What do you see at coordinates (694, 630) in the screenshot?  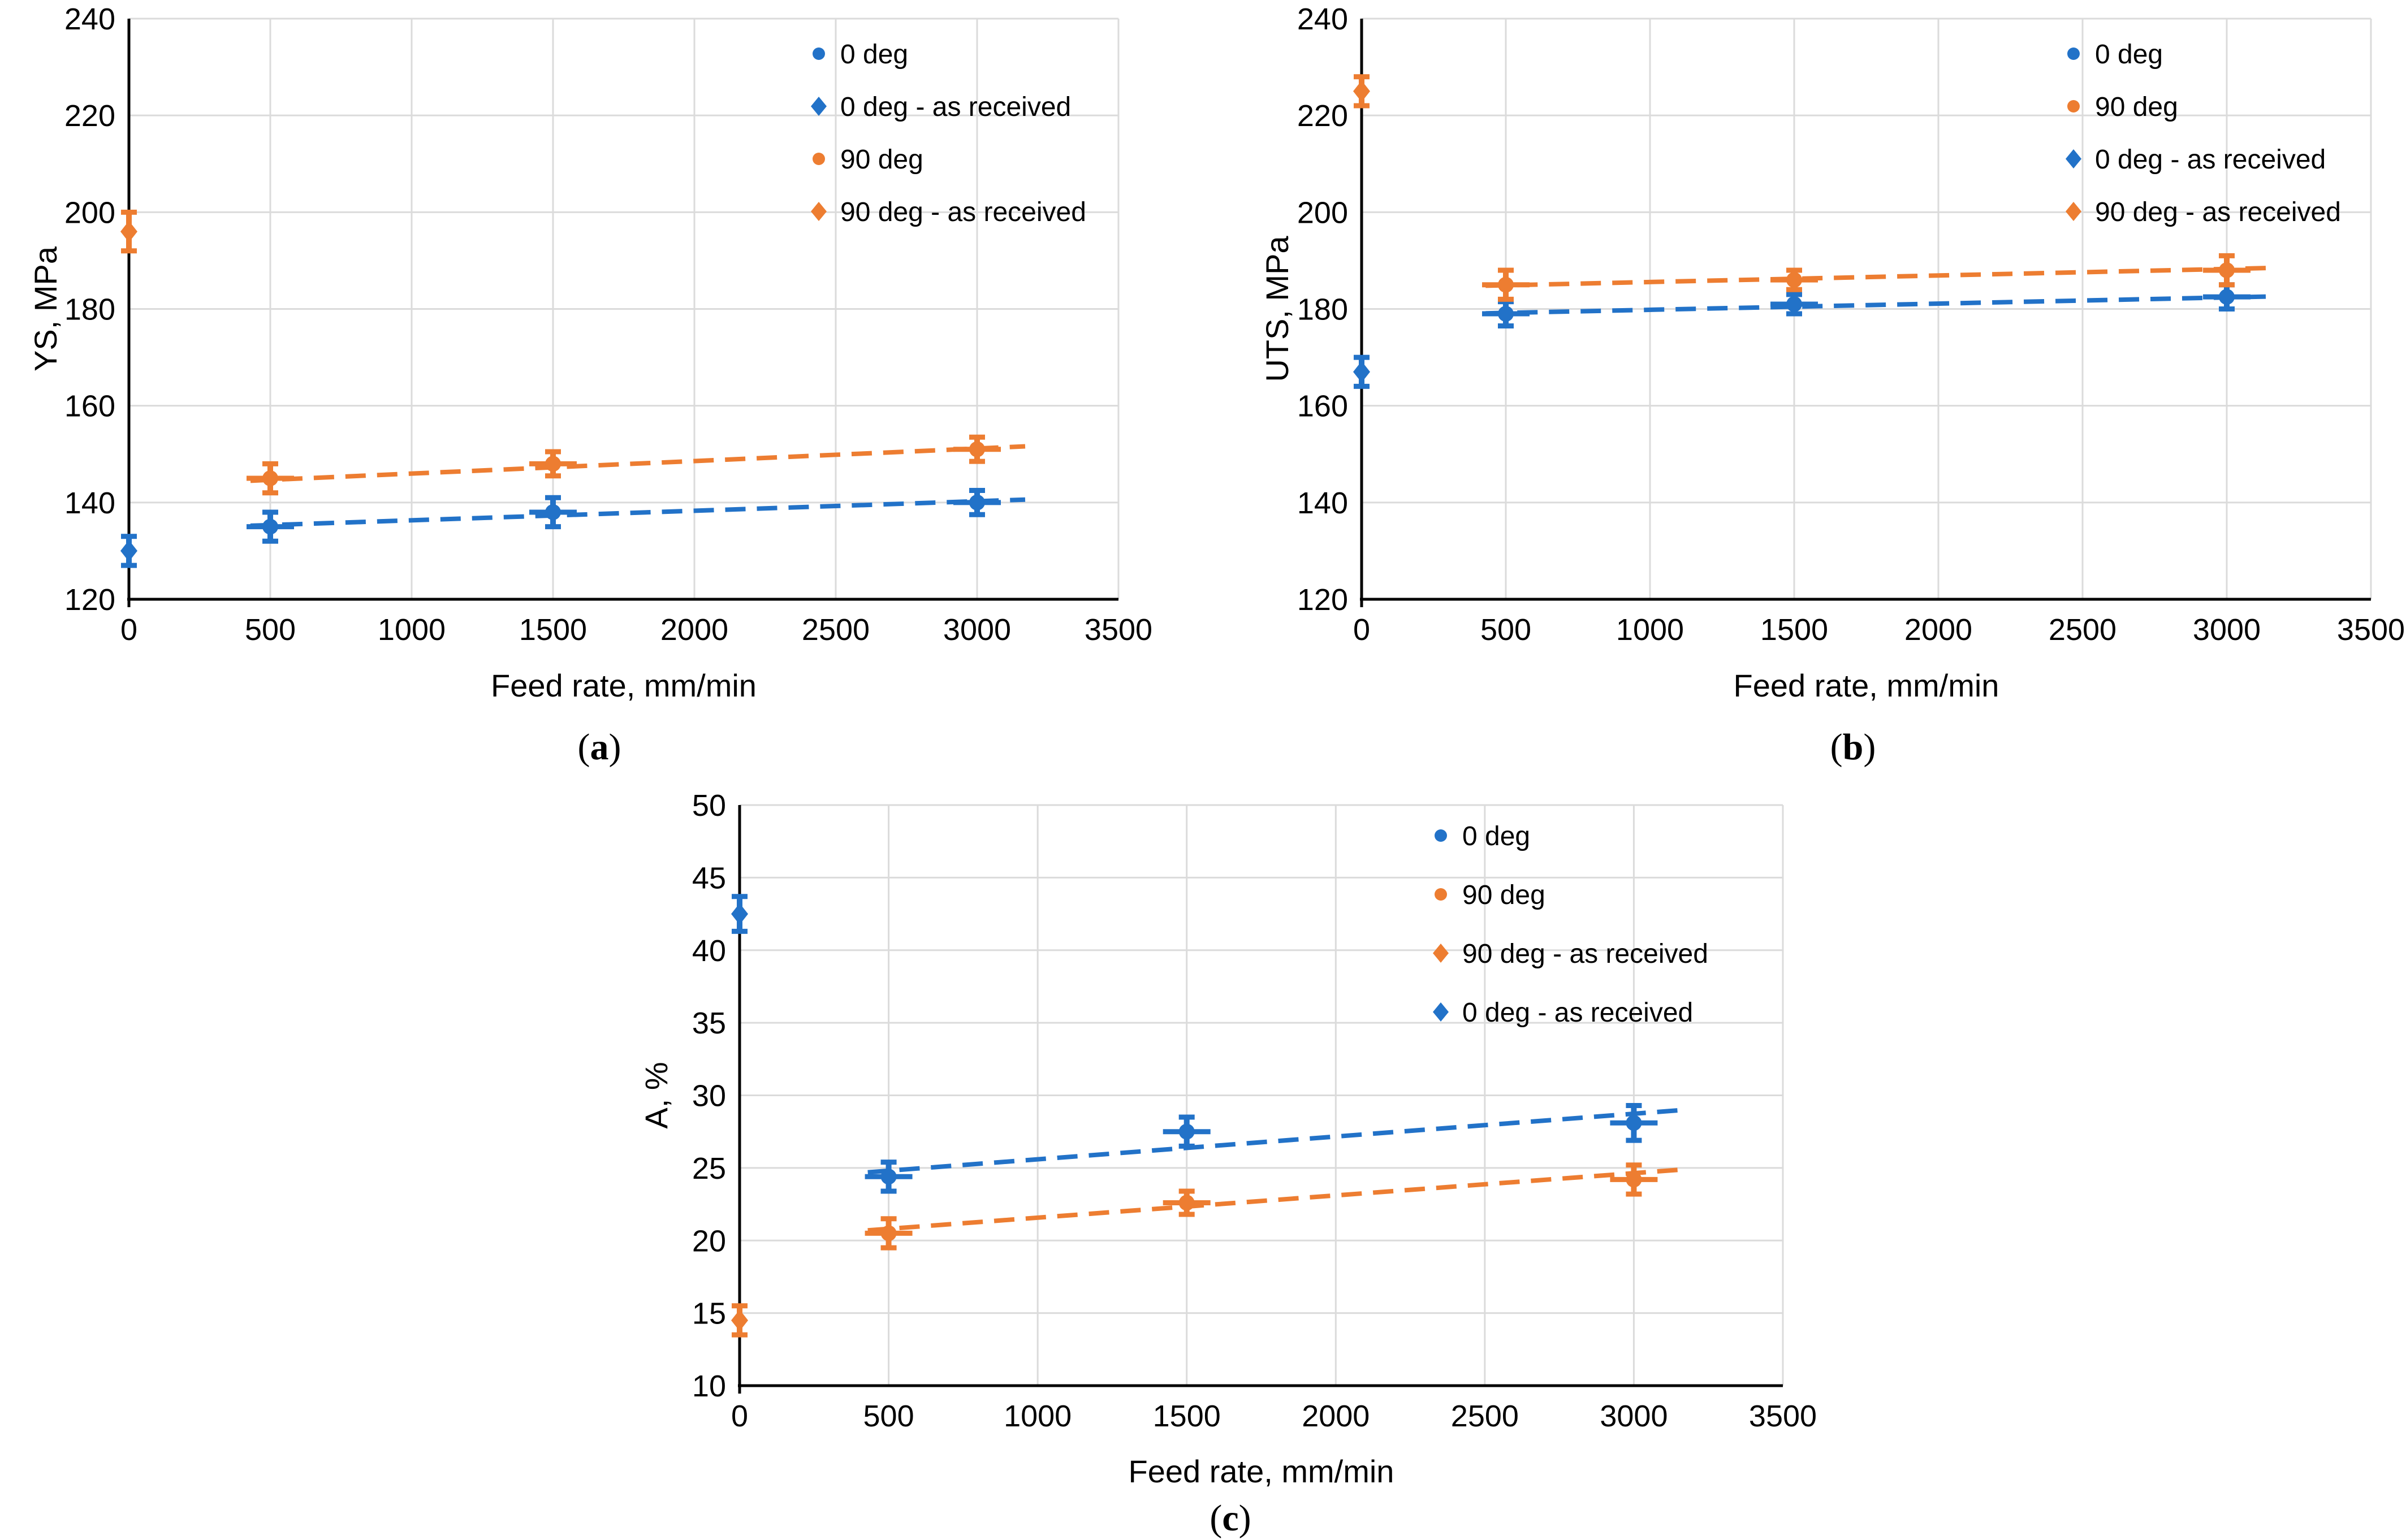 I see `chart-a-x-tick-label-2000: 2000` at bounding box center [694, 630].